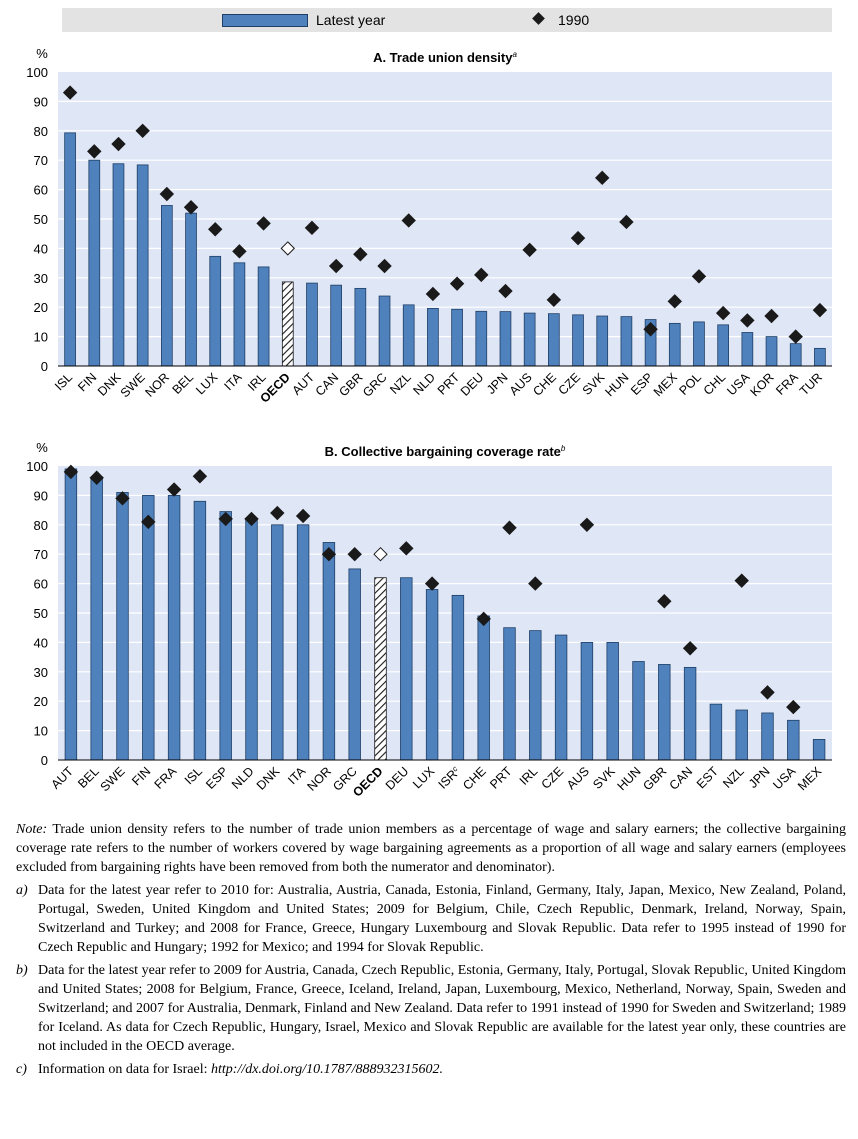 This screenshot has height=1139, width=858. I want to click on legend-diamond-icon, so click(538, 18).